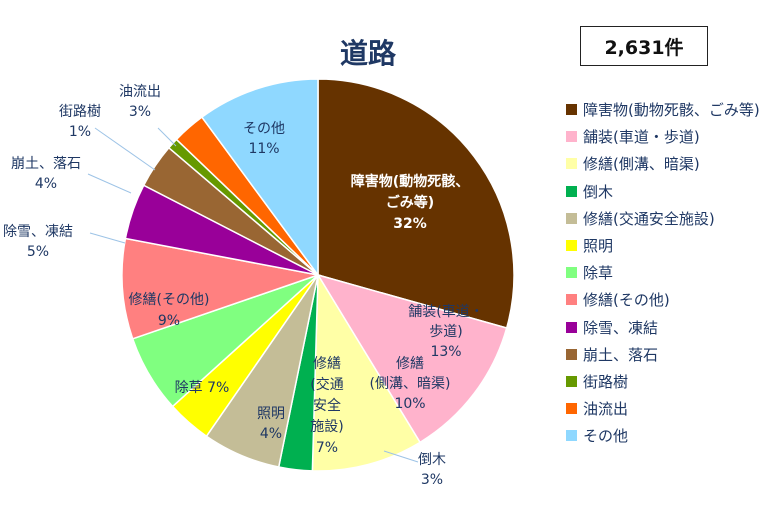  I want to click on legend-item-4: 修繕(交通安全施設), so click(663, 218).